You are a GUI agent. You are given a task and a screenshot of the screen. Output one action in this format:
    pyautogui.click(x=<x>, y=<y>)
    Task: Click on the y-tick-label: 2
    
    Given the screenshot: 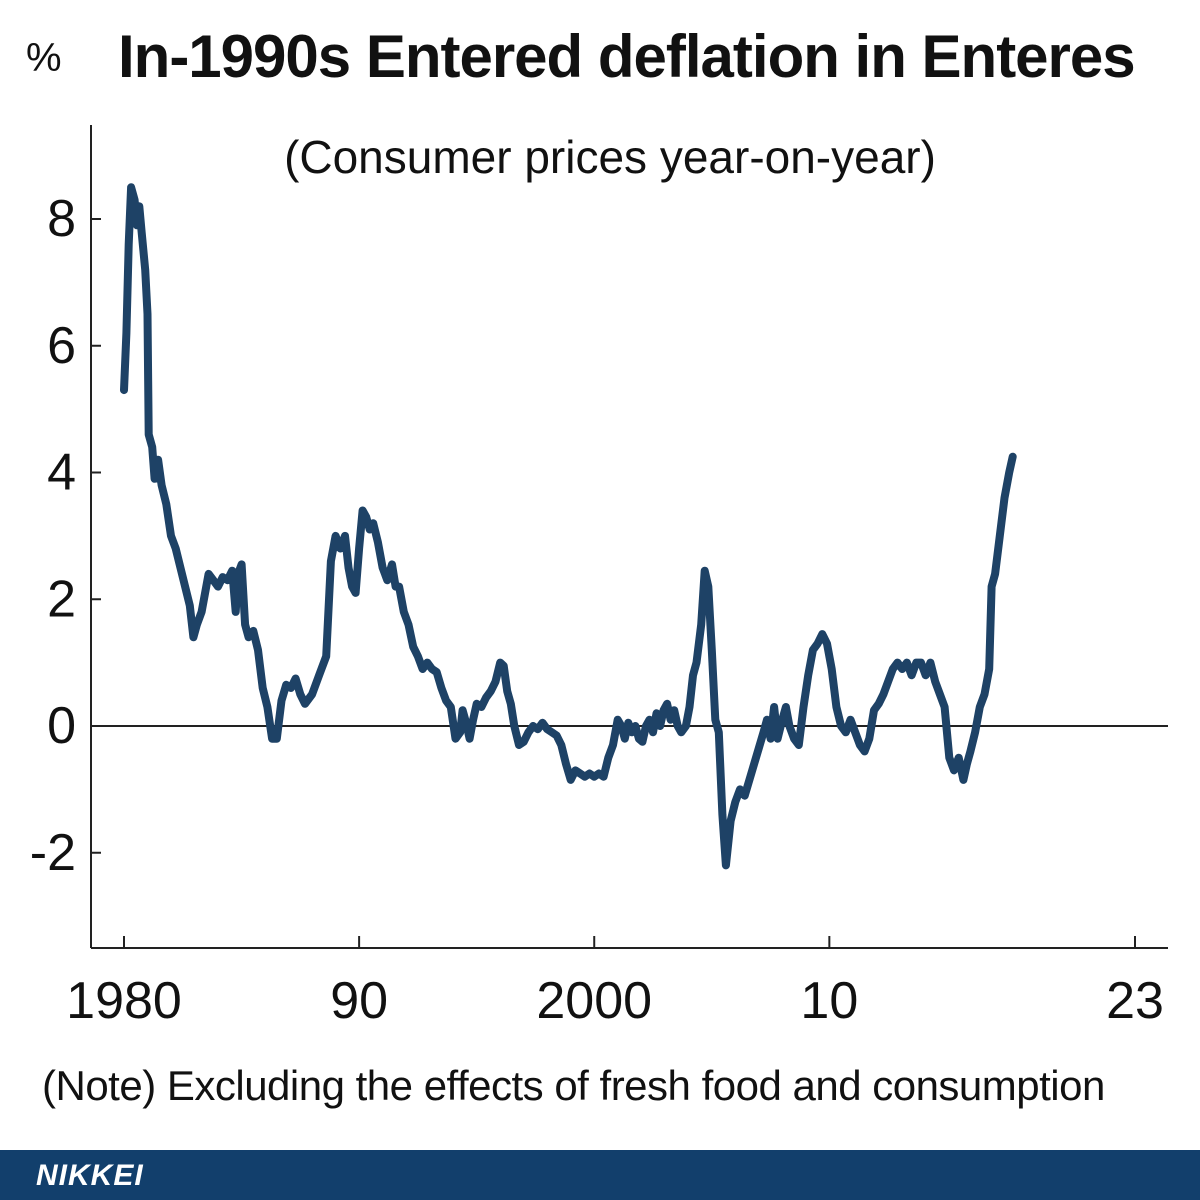 What is the action you would take?
    pyautogui.click(x=61, y=599)
    